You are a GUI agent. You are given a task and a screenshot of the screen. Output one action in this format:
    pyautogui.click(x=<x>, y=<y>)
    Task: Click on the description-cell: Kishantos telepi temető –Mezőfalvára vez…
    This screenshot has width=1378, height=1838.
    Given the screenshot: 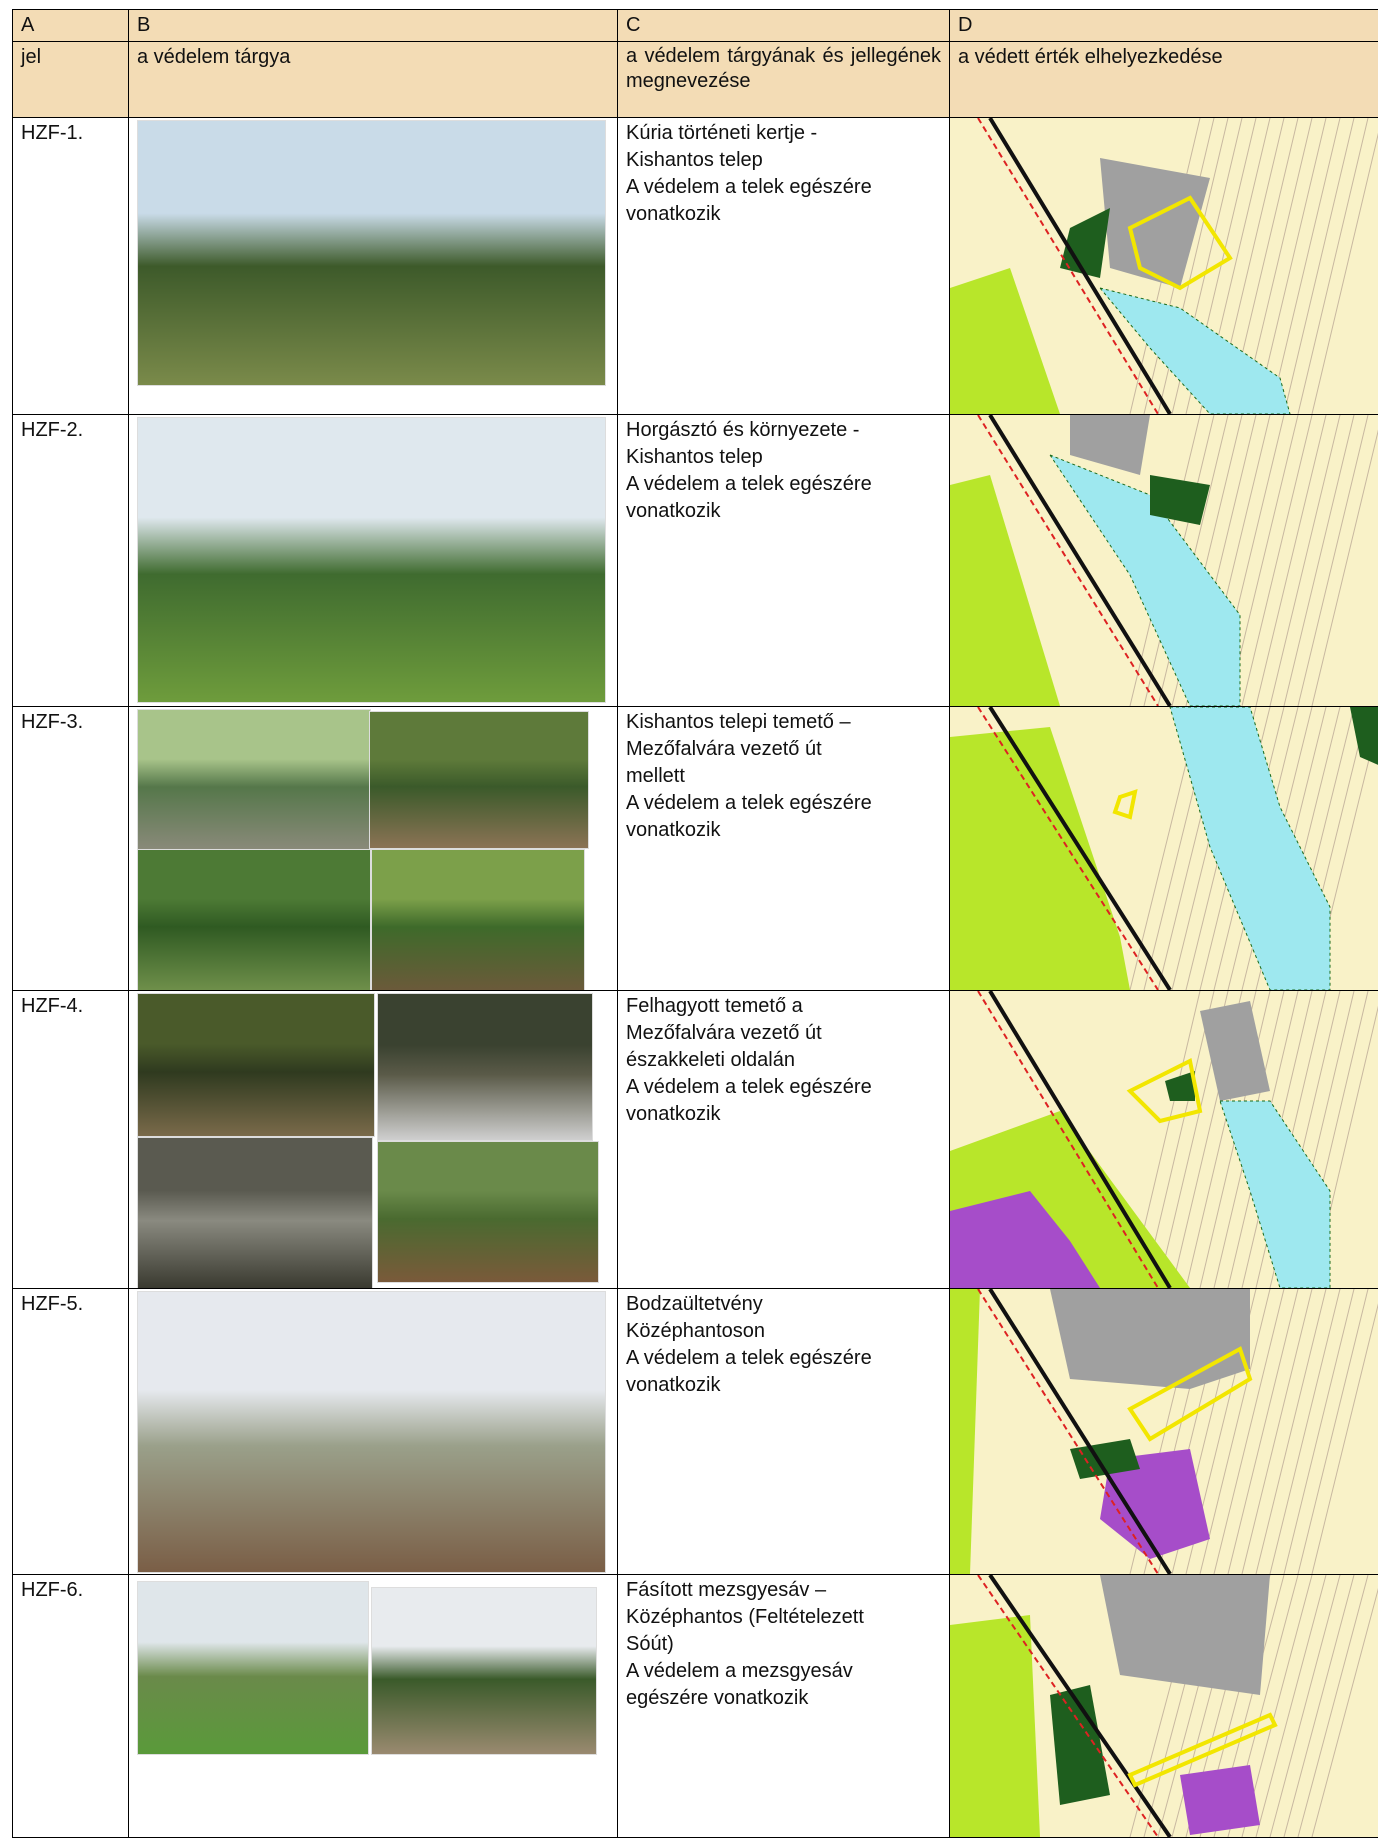 What is the action you would take?
    pyautogui.click(x=784, y=849)
    